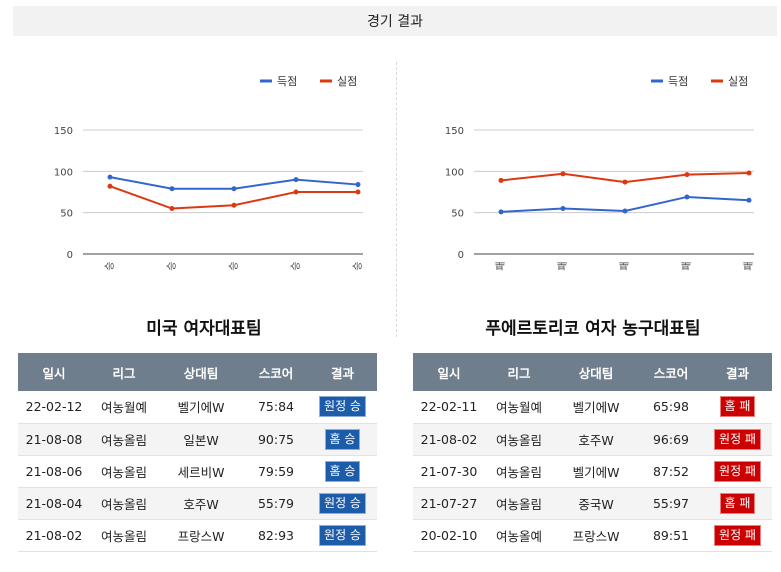 The height and width of the screenshot is (572, 781). What do you see at coordinates (449, 471) in the screenshot?
I see `date-cell: 21-07-30` at bounding box center [449, 471].